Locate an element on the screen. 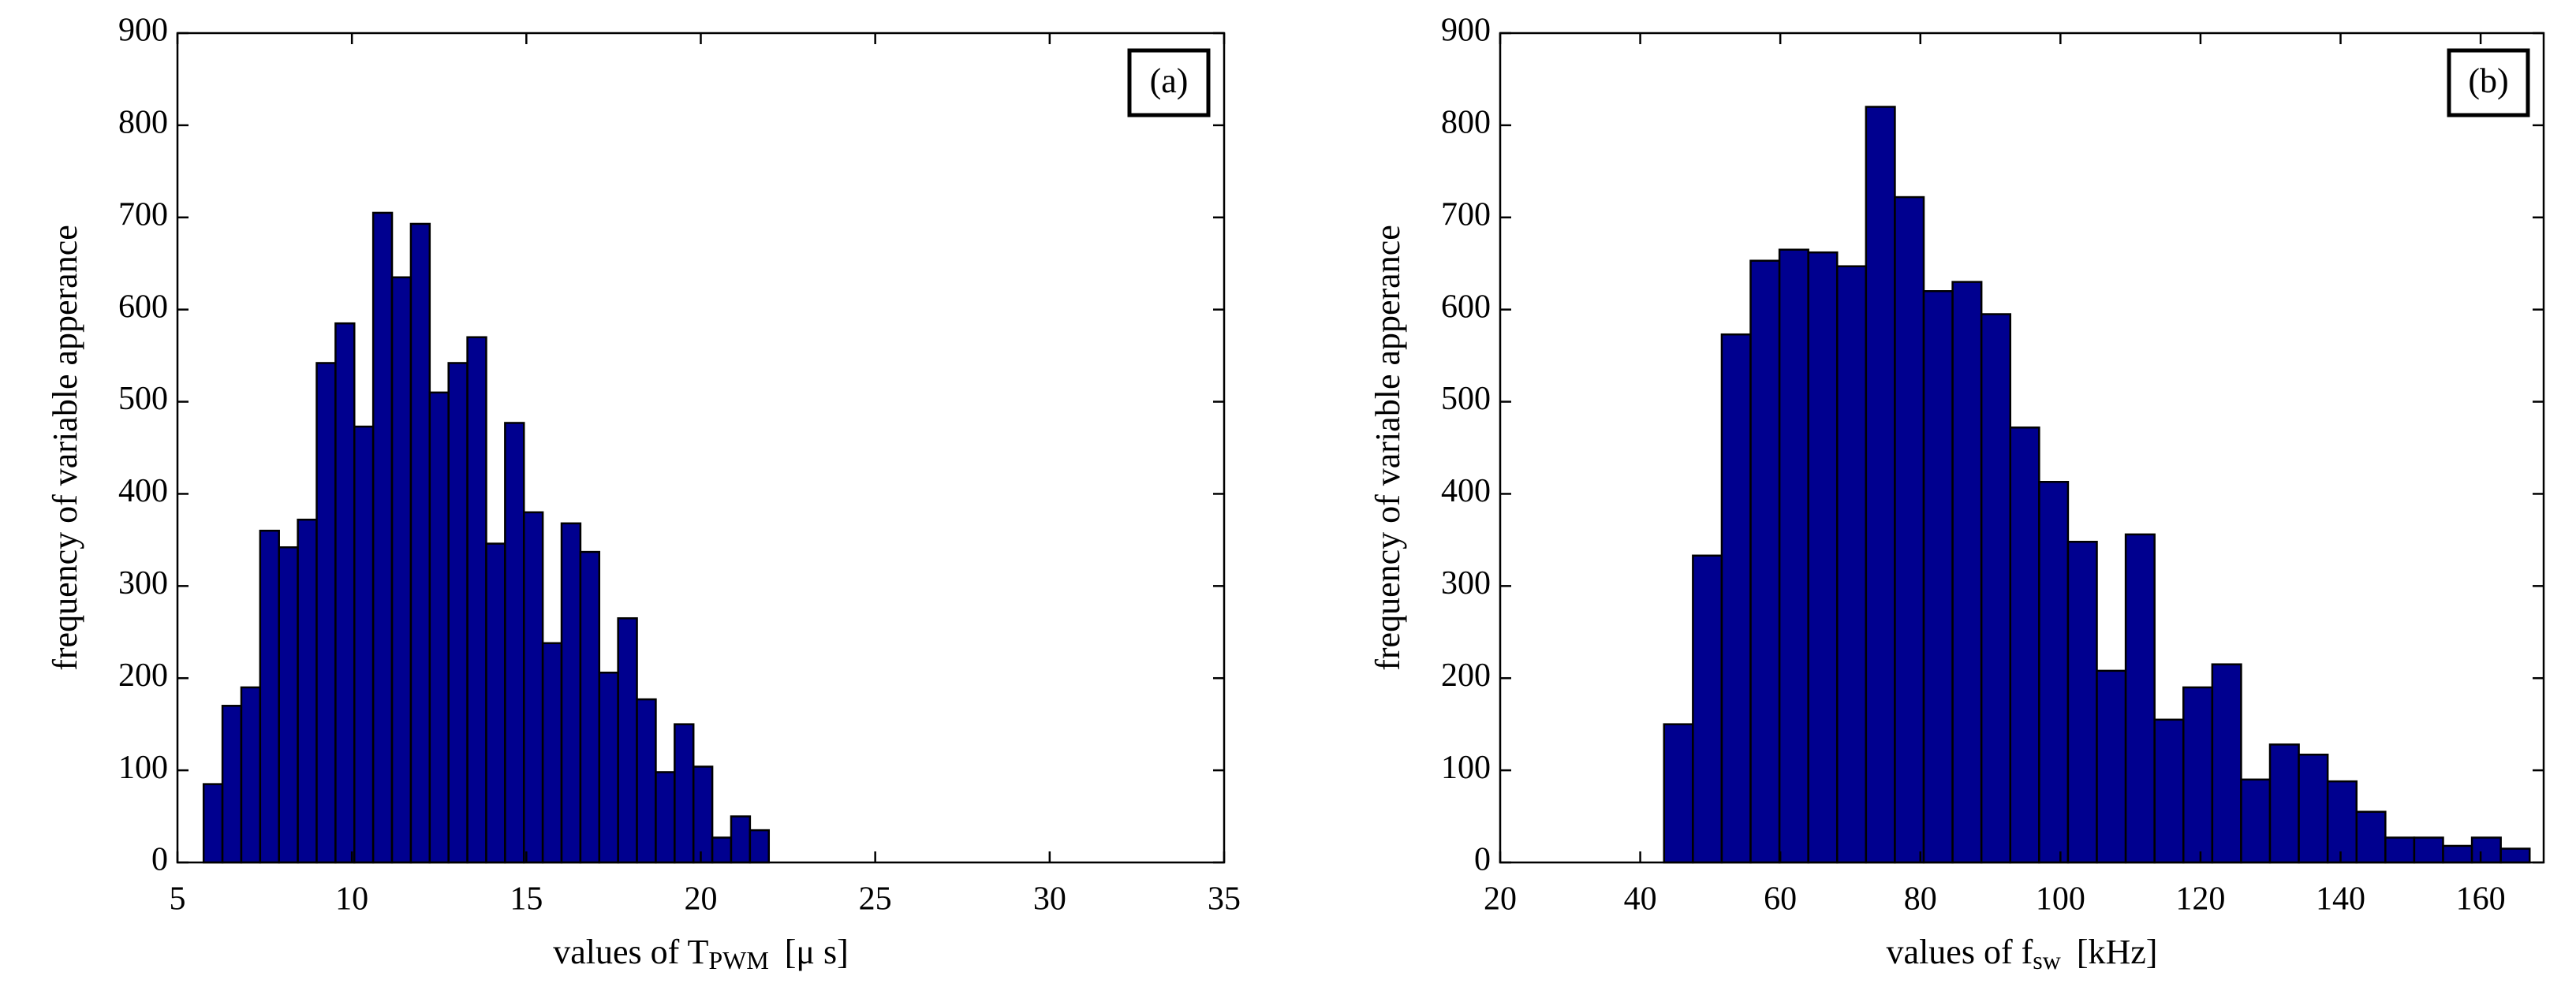  x-tick-label: 80 is located at coordinates (1920, 899).